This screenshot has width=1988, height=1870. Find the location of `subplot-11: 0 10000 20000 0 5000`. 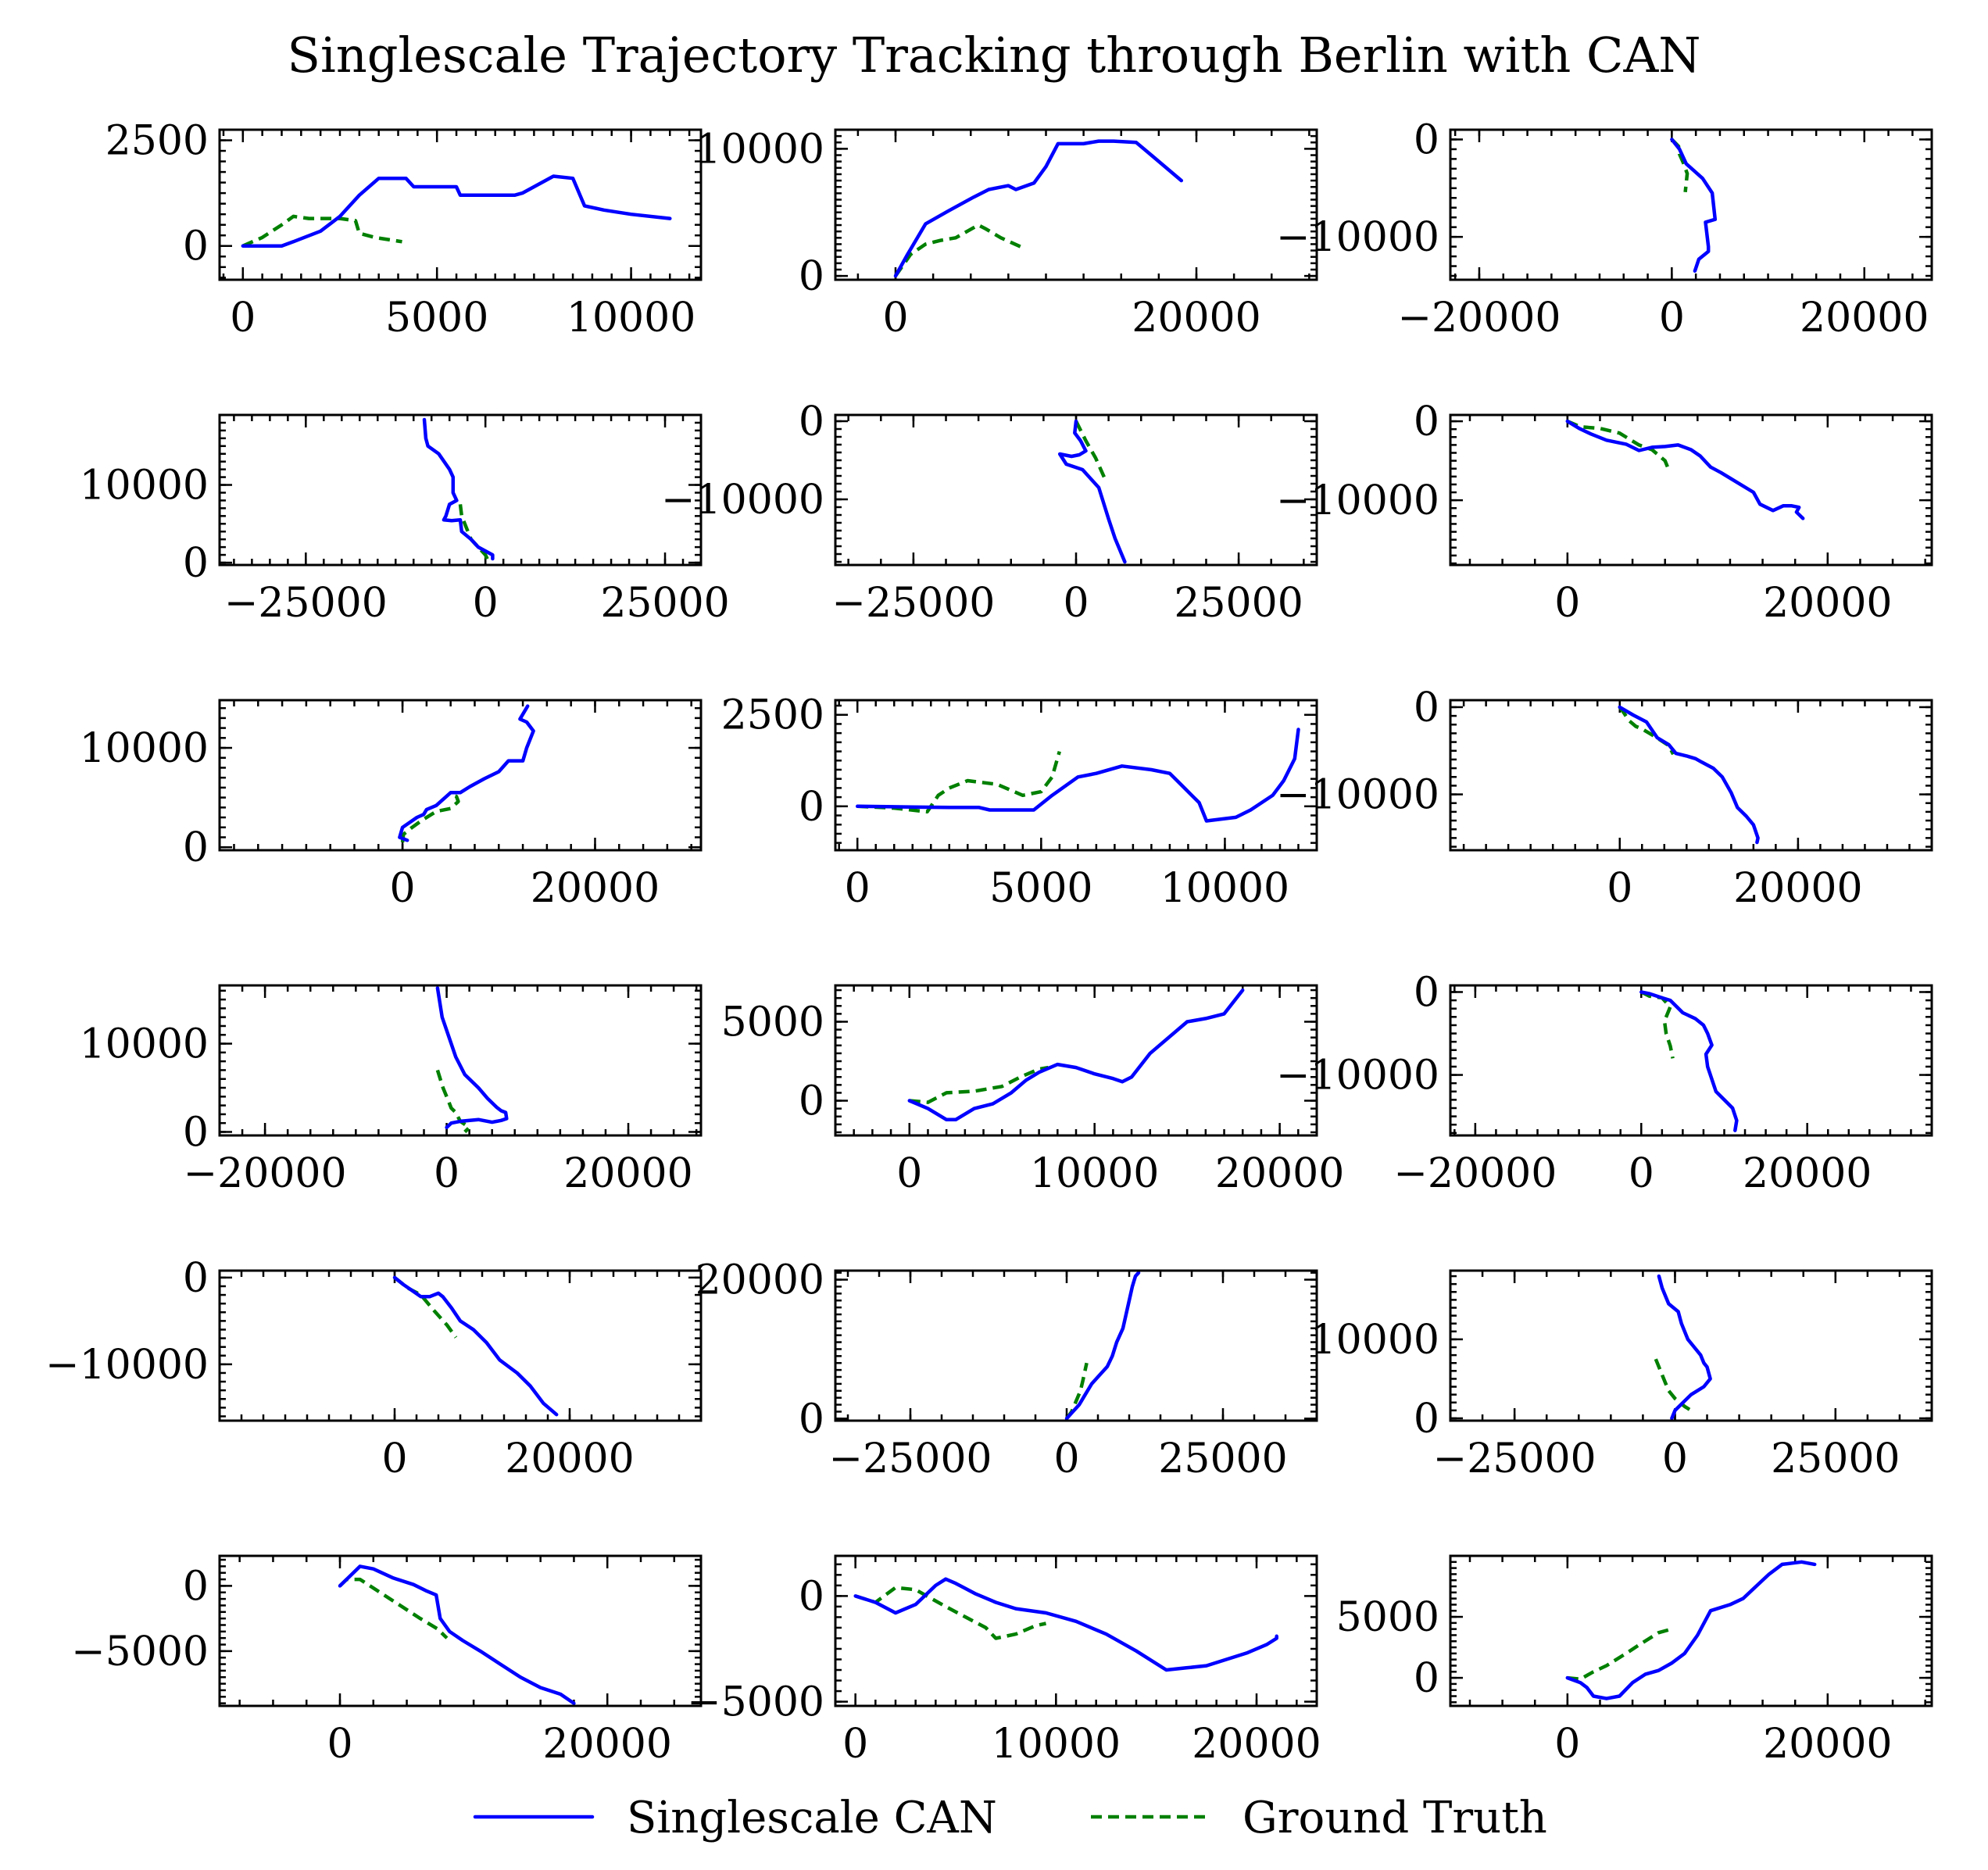

subplot-11: 0 10000 20000 0 5000 is located at coordinates (1032, 1090).